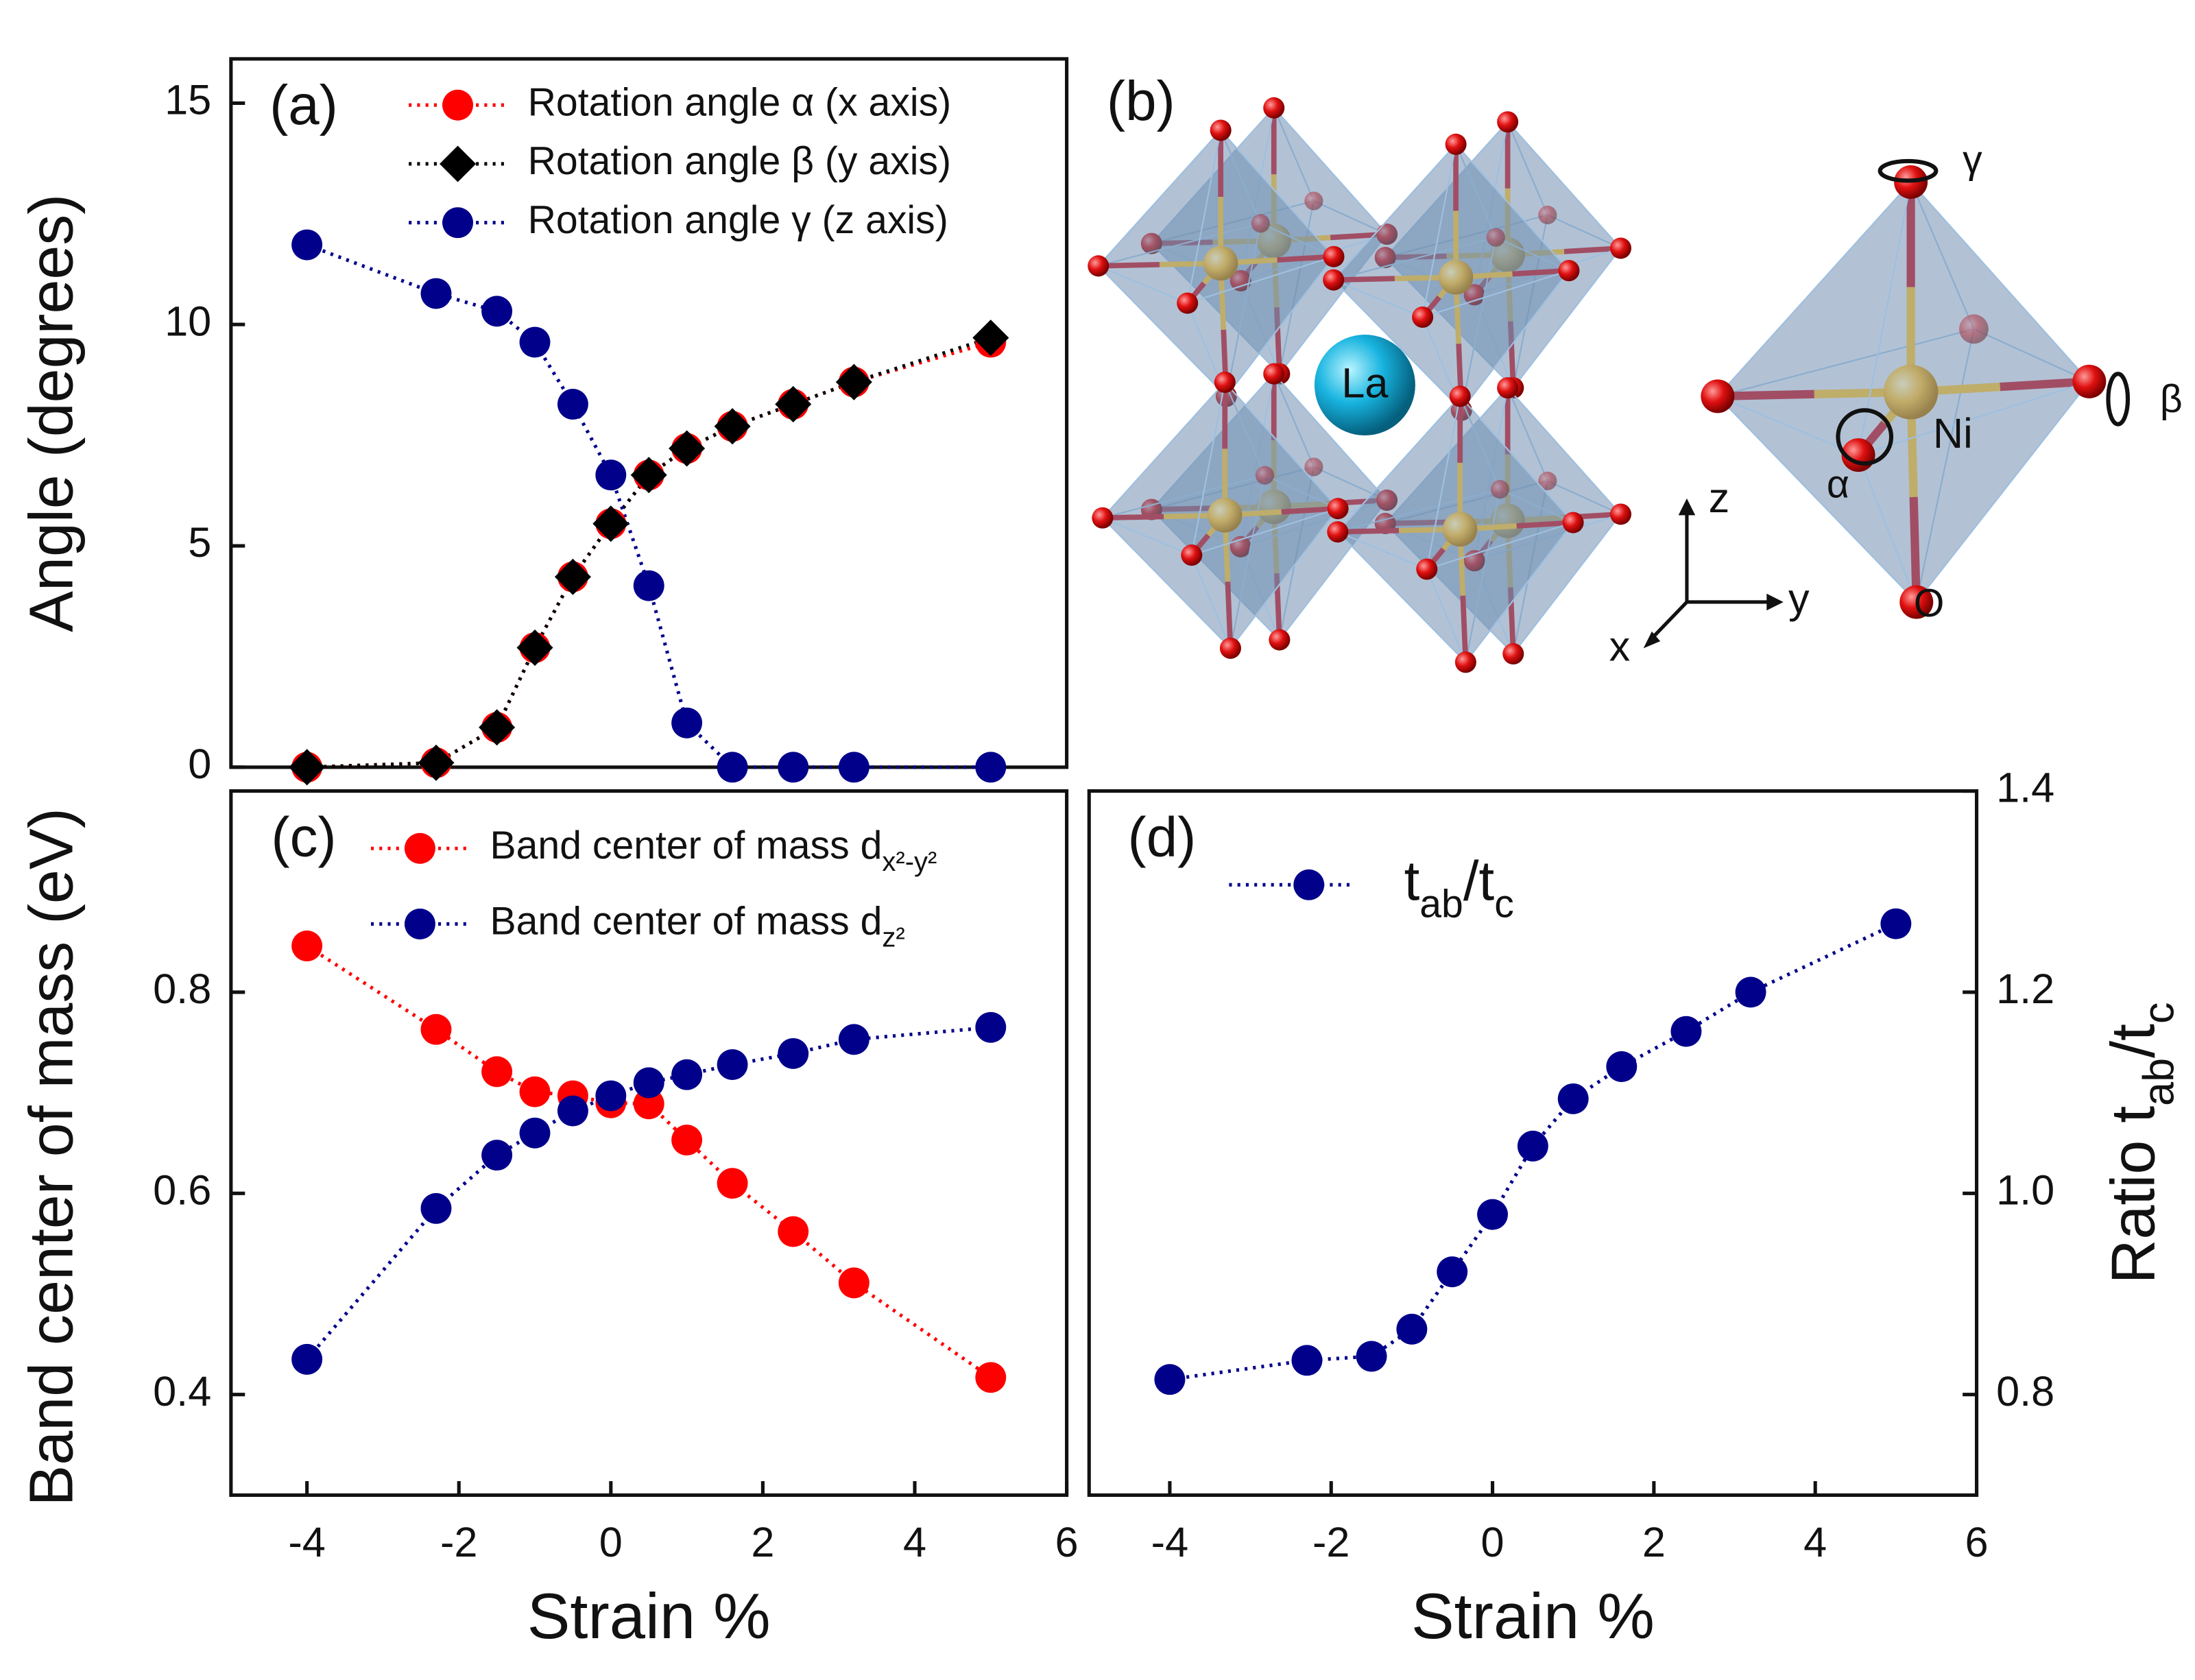  I want to click on y2-axis-label: Ratio tab/tc, so click(2141, 1143).